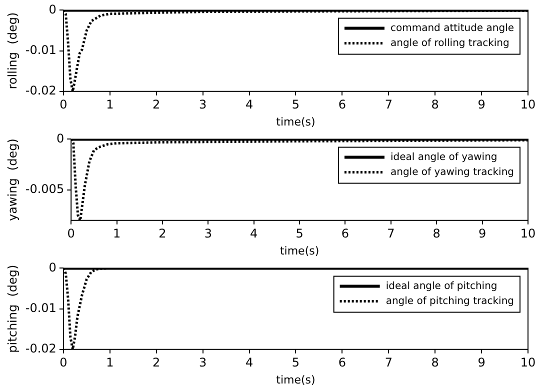 The height and width of the screenshot is (389, 550). I want to click on legend-label: angle of pitching tracking, so click(450, 301).